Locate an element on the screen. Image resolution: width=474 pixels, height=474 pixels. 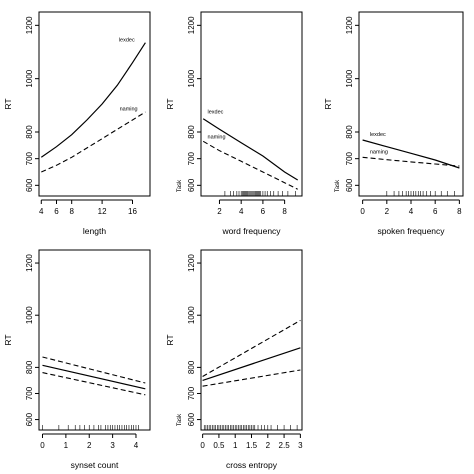
x-axis-label: cross entropy is located at coordinates (252, 465).